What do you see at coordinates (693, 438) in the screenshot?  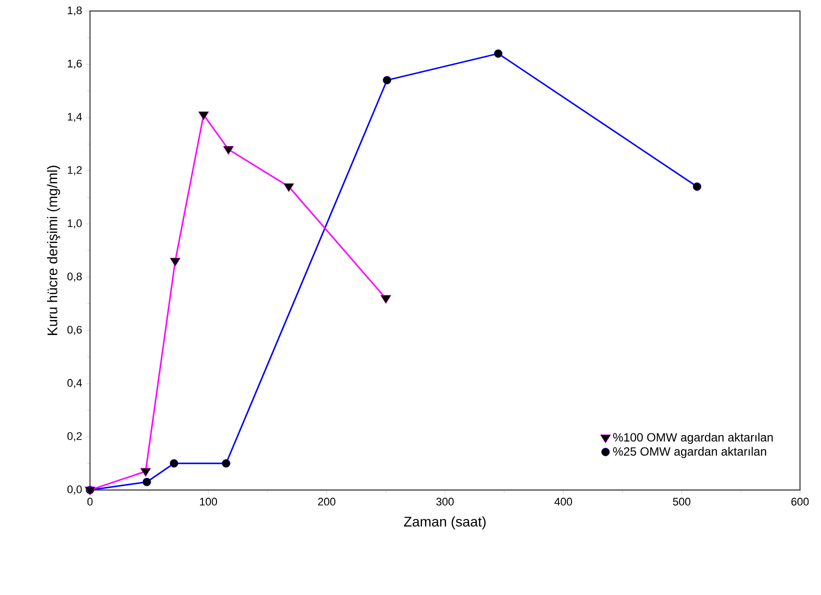 I see `legend-label: %100 OMW agardan aktarılan` at bounding box center [693, 438].